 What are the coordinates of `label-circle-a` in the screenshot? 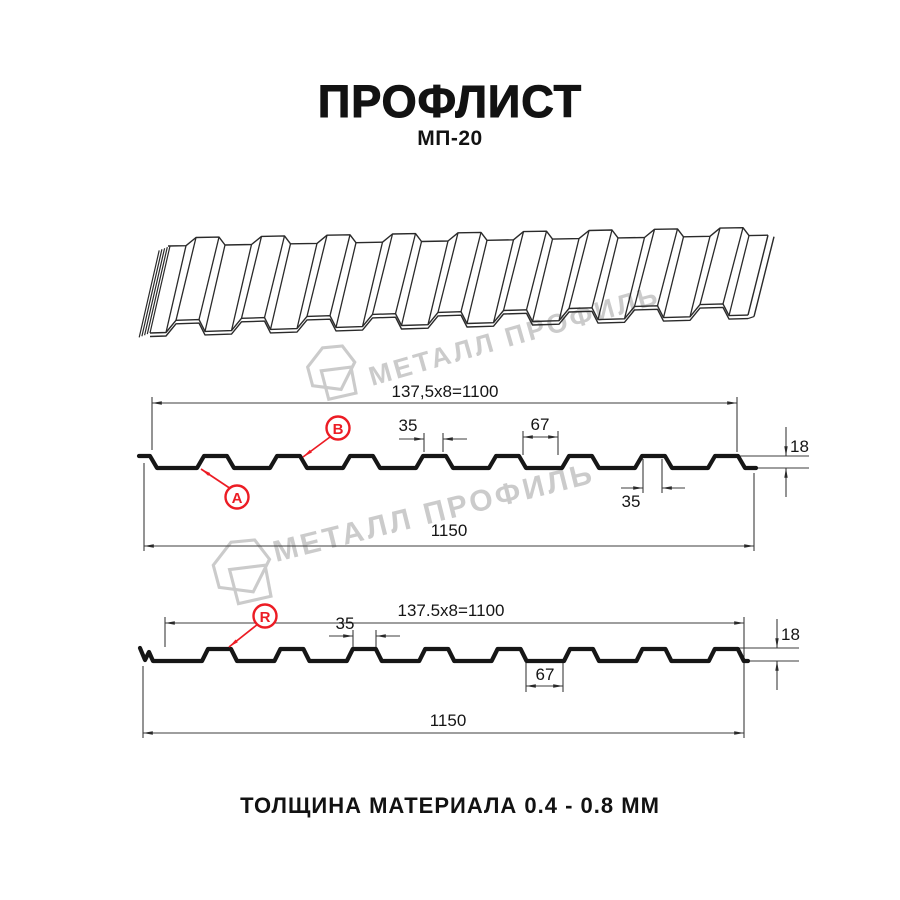 It's located at (237, 497).